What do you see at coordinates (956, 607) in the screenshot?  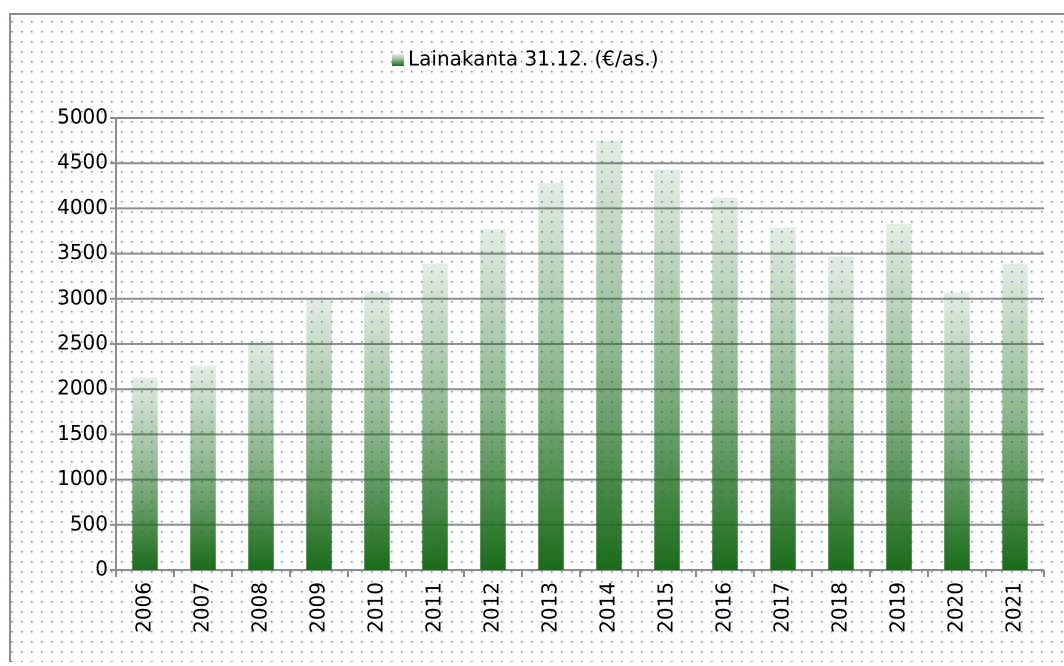 I see `x-tick-label: 2020` at bounding box center [956, 607].